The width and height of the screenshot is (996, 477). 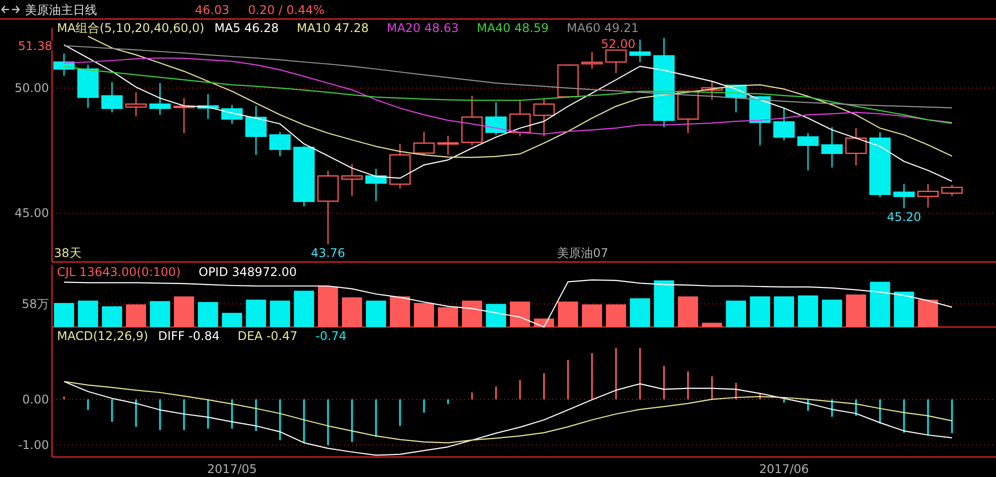 I want to click on y-tick-label: 50.00, so click(x=31, y=88).